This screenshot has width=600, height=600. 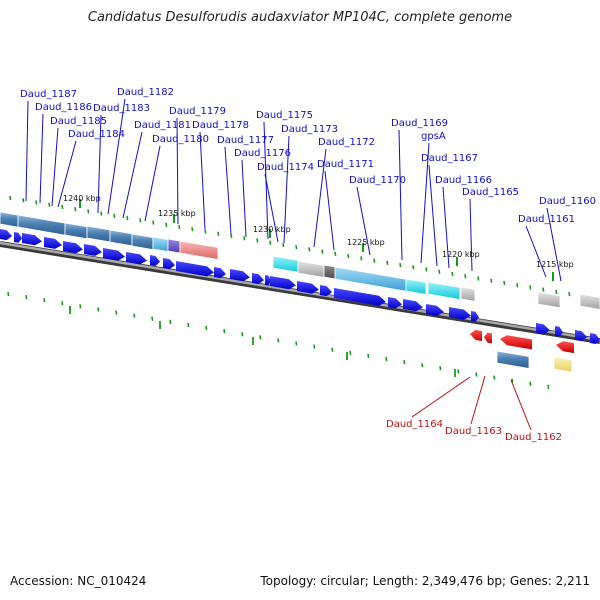 What do you see at coordinates (377, 180) in the screenshot?
I see `gene-label: Daud_1170` at bounding box center [377, 180].